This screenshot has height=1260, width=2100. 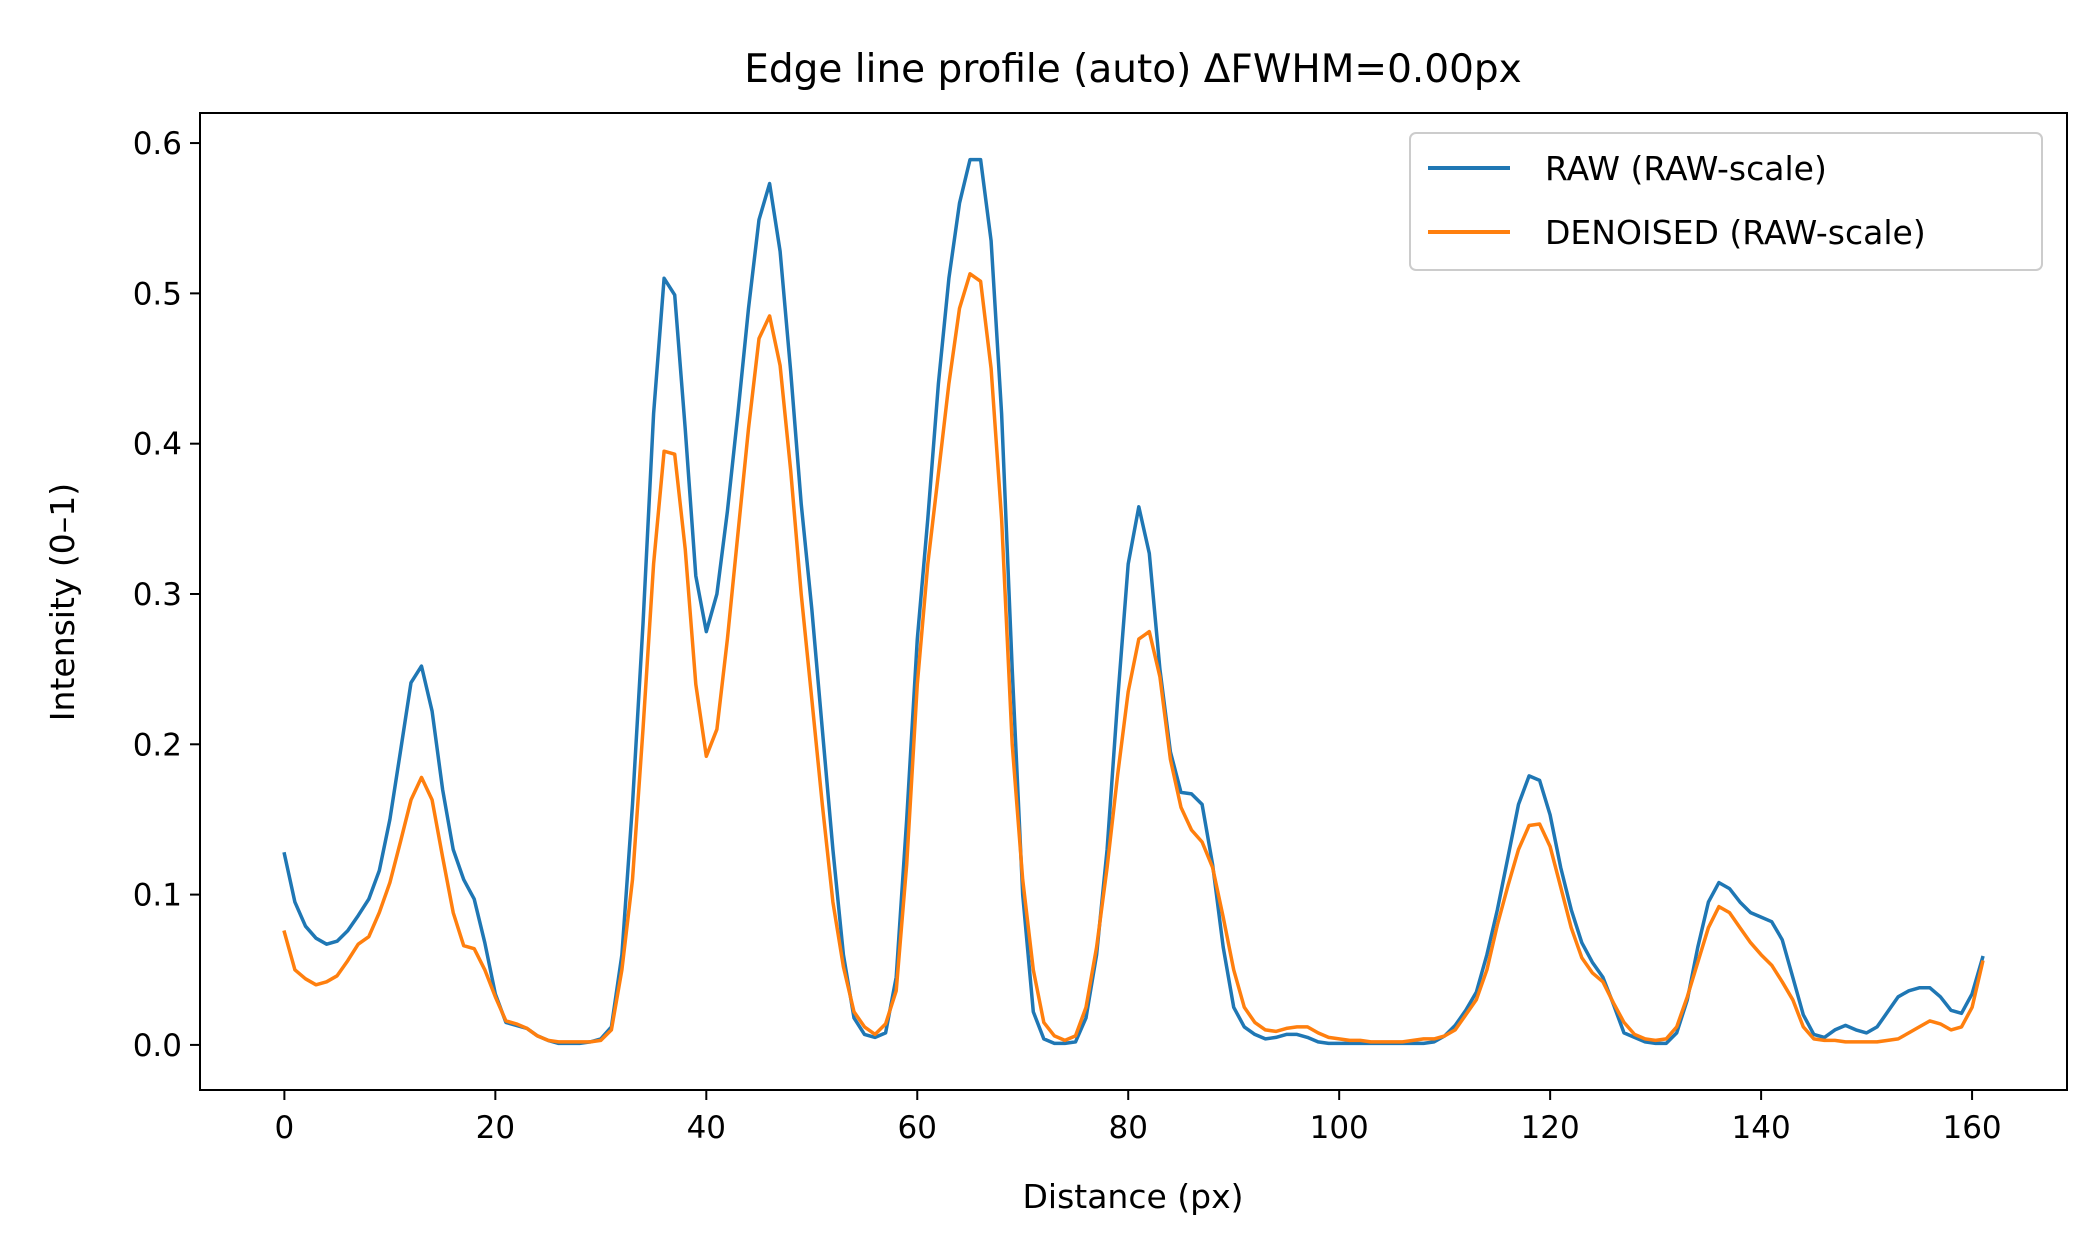 What do you see at coordinates (706, 1128) in the screenshot?
I see `x-tick-label: 40` at bounding box center [706, 1128].